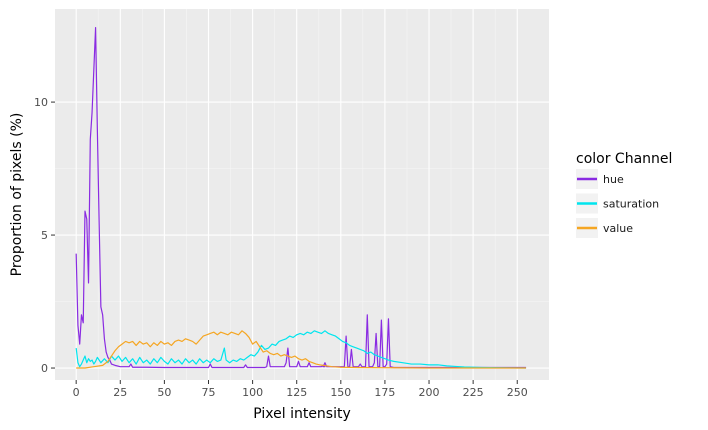 This screenshot has width=708, height=430. I want to click on y-tick-label: 10, so click(41, 102).